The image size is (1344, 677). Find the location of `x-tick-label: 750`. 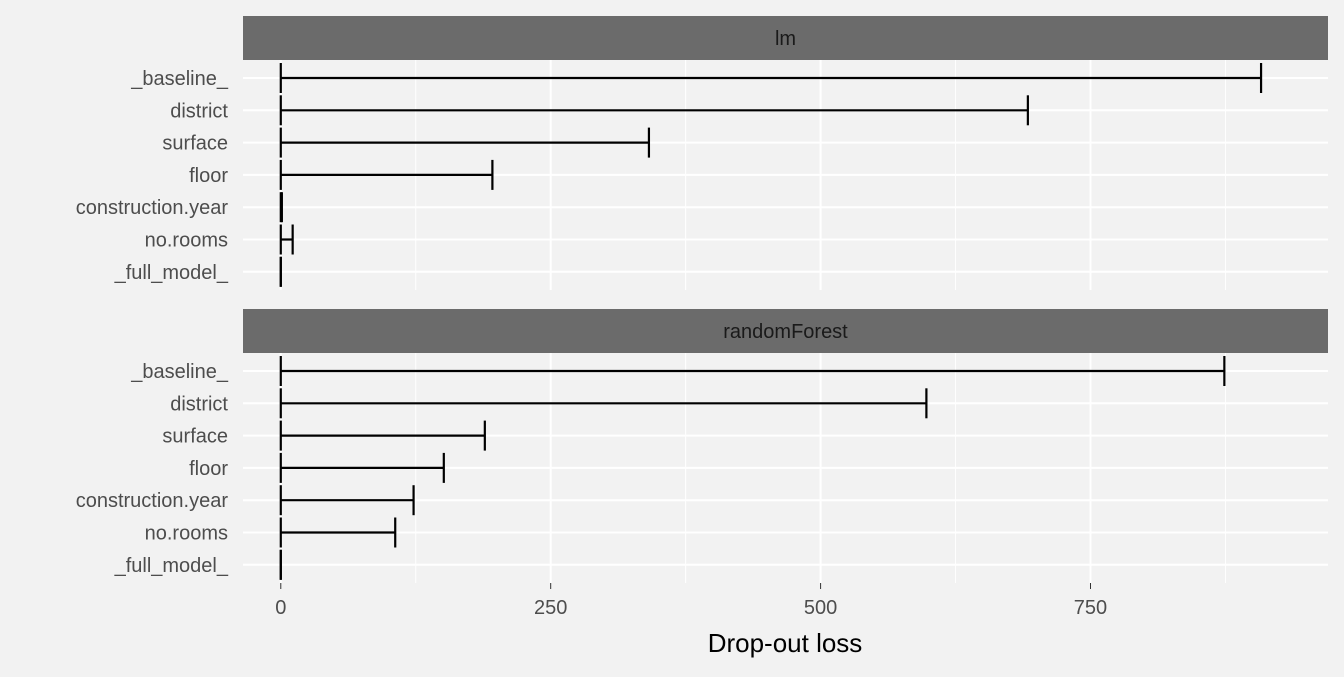

x-tick-label: 750 is located at coordinates (1090, 608).